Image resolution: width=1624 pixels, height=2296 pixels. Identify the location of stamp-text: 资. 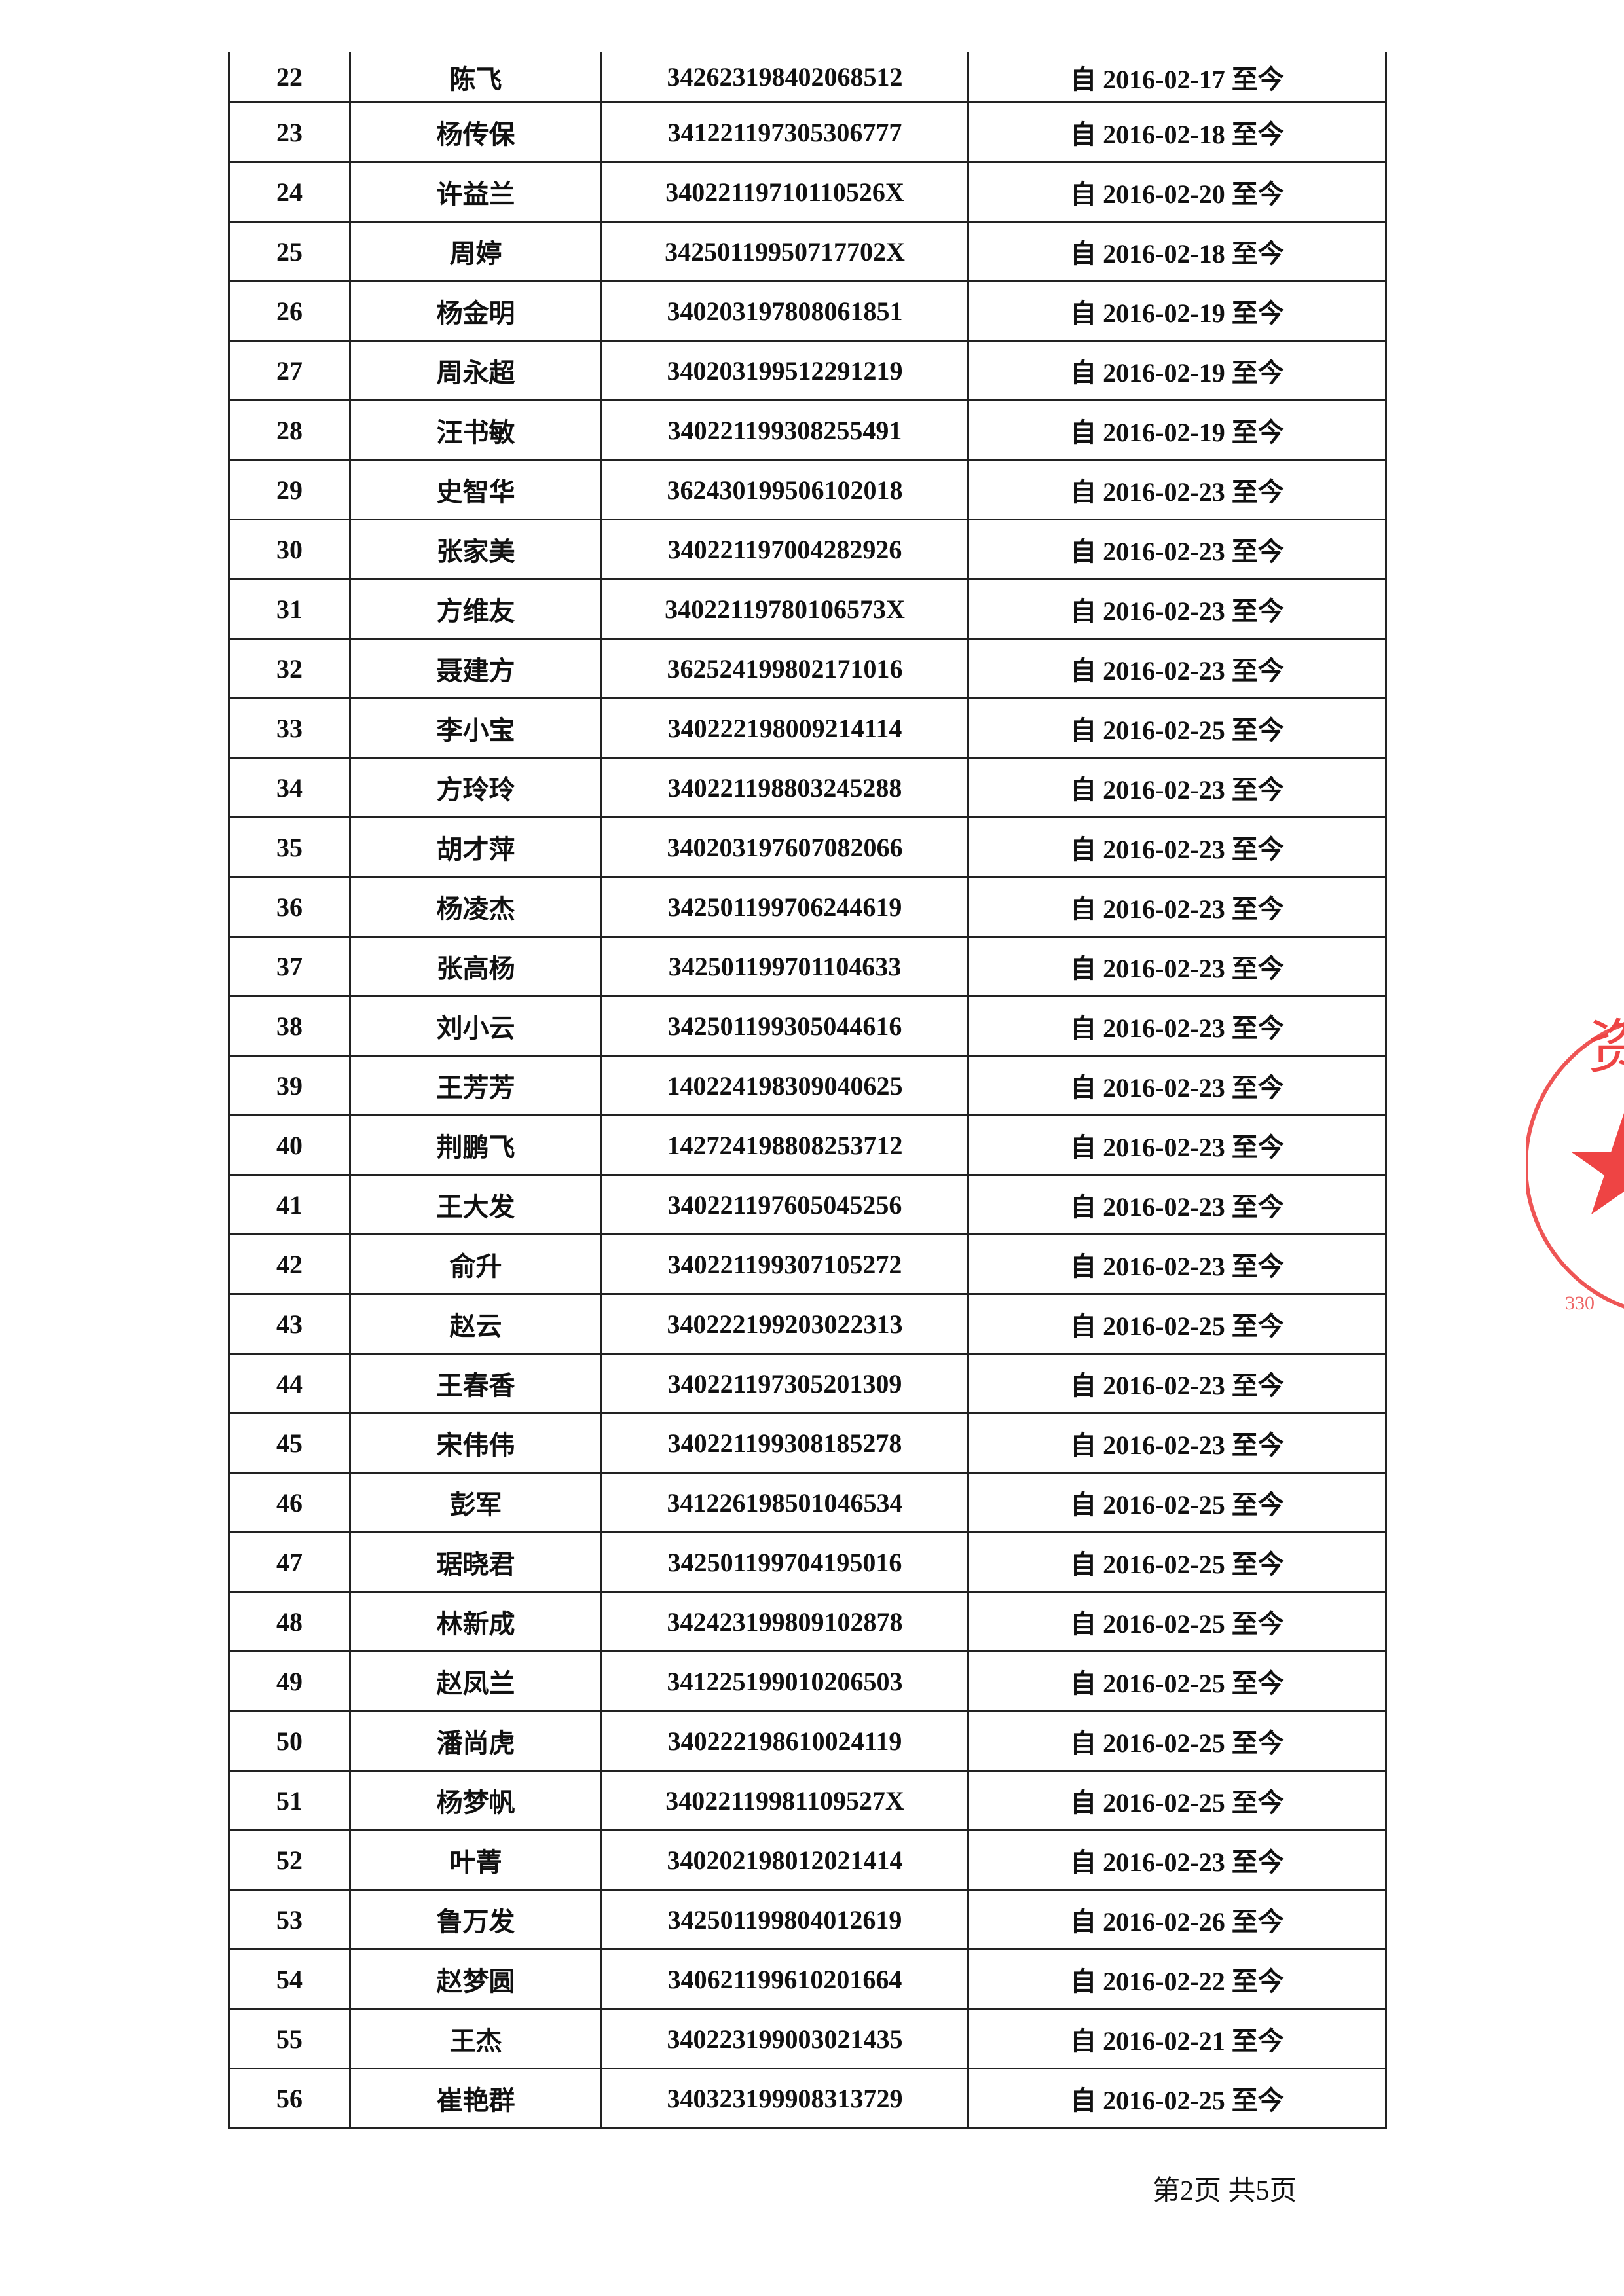
(1606, 1047).